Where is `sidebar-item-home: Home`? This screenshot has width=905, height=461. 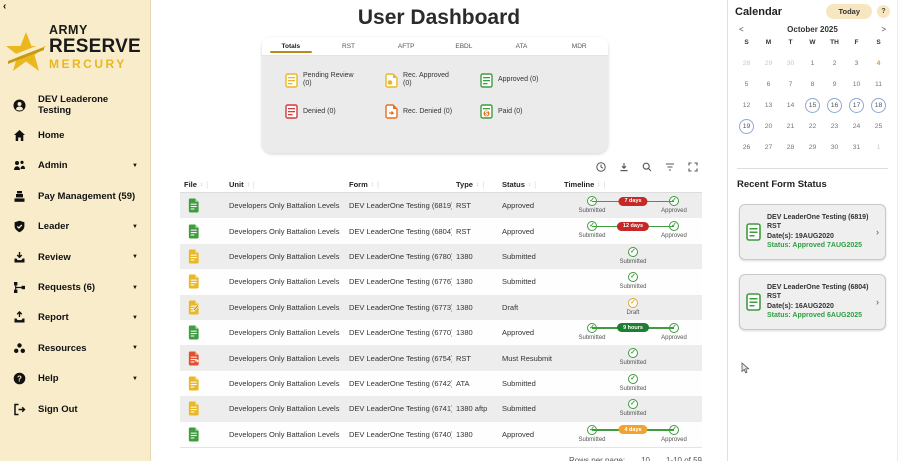 sidebar-item-home: Home is located at coordinates (75, 135).